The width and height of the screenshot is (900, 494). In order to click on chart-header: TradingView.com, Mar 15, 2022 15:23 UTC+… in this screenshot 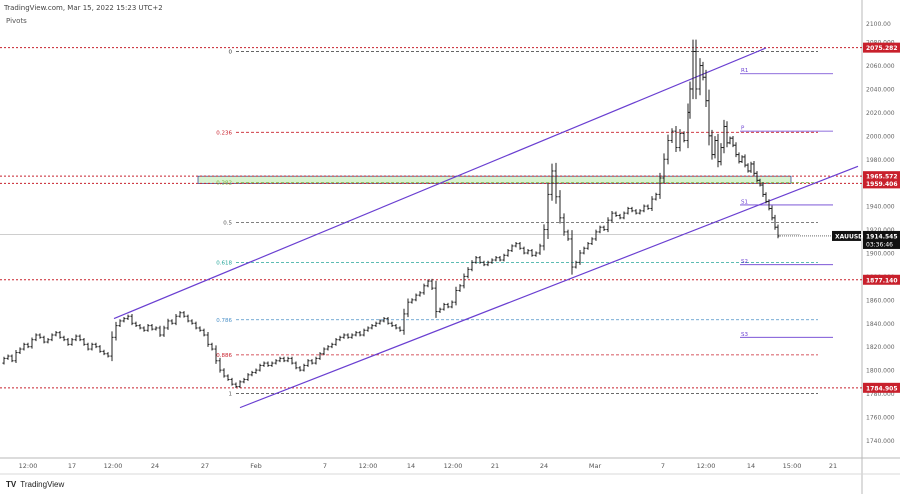, I will do `click(83, 8)`.